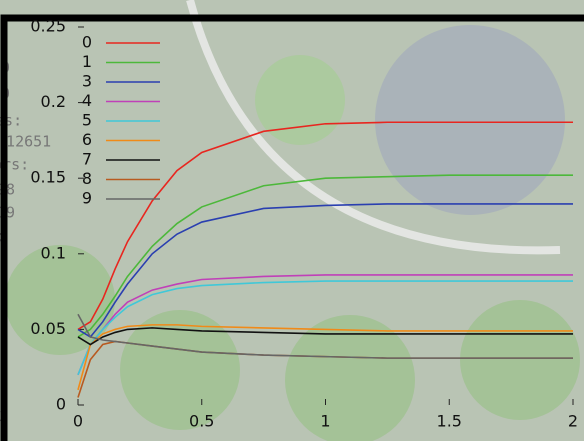  I want to click on y-tick-label: 0.05, so click(48, 328).